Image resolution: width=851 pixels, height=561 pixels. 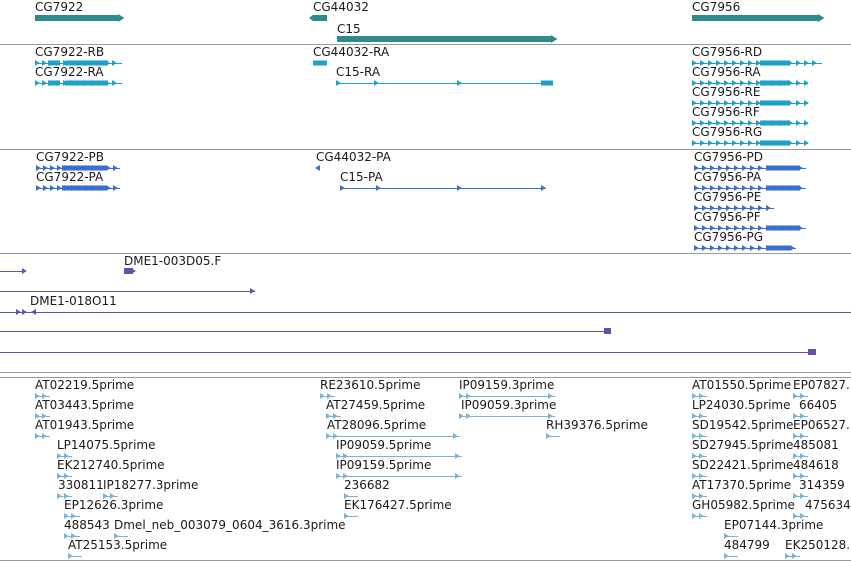 What do you see at coordinates (597, 425) in the screenshot?
I see `est-label: RH39376.5prime` at bounding box center [597, 425].